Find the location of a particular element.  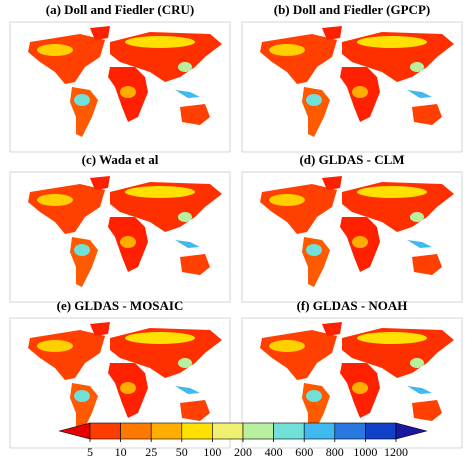

colorbar-label: 25 is located at coordinates (151, 452).